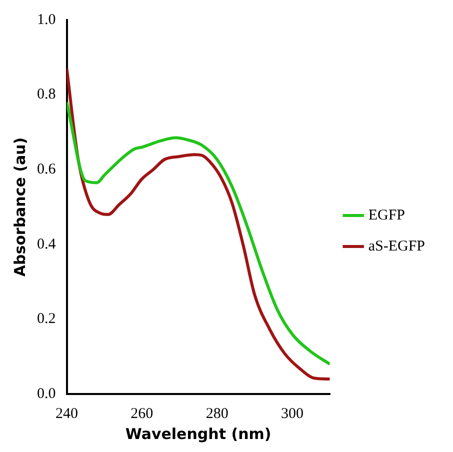 The width and height of the screenshot is (453, 452). What do you see at coordinates (142, 414) in the screenshot?
I see `x-tick-label: 260` at bounding box center [142, 414].